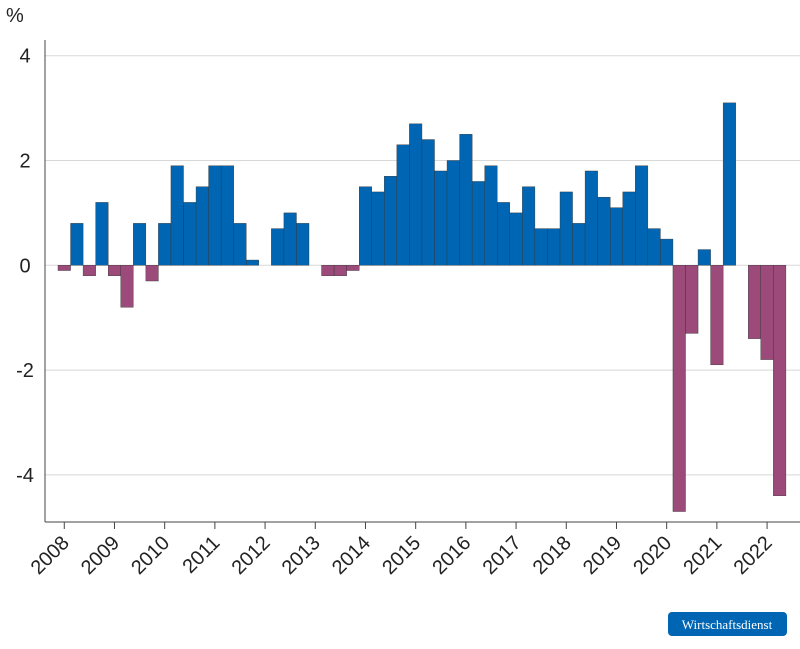 Image resolution: width=800 pixels, height=649 pixels. What do you see at coordinates (24, 266) in the screenshot?
I see `y-tick-label: 0` at bounding box center [24, 266].